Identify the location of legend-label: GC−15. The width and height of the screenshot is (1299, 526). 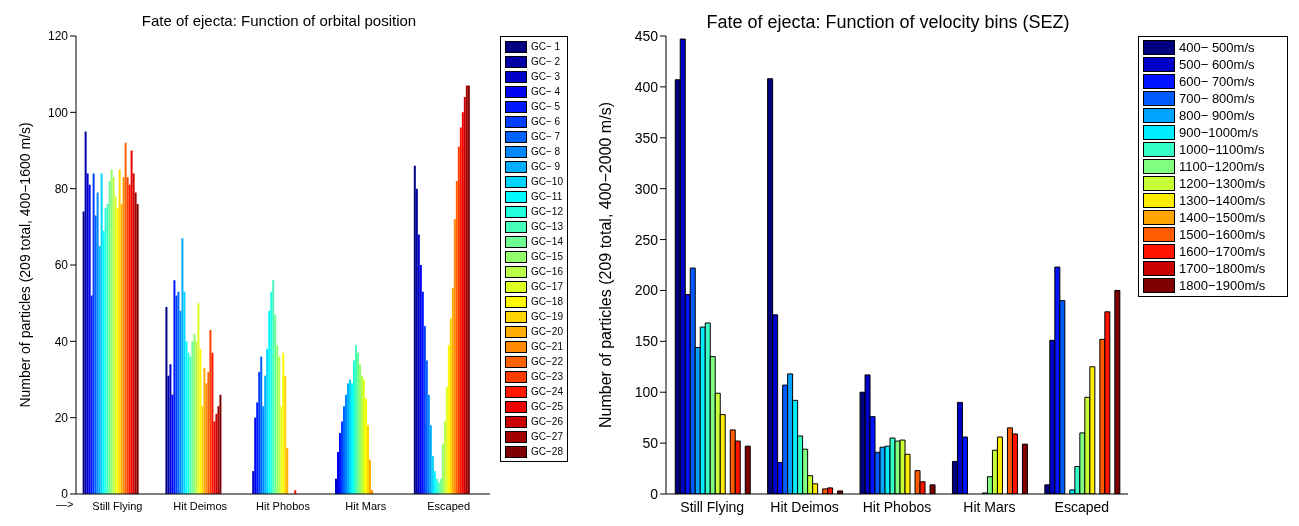
(547, 256).